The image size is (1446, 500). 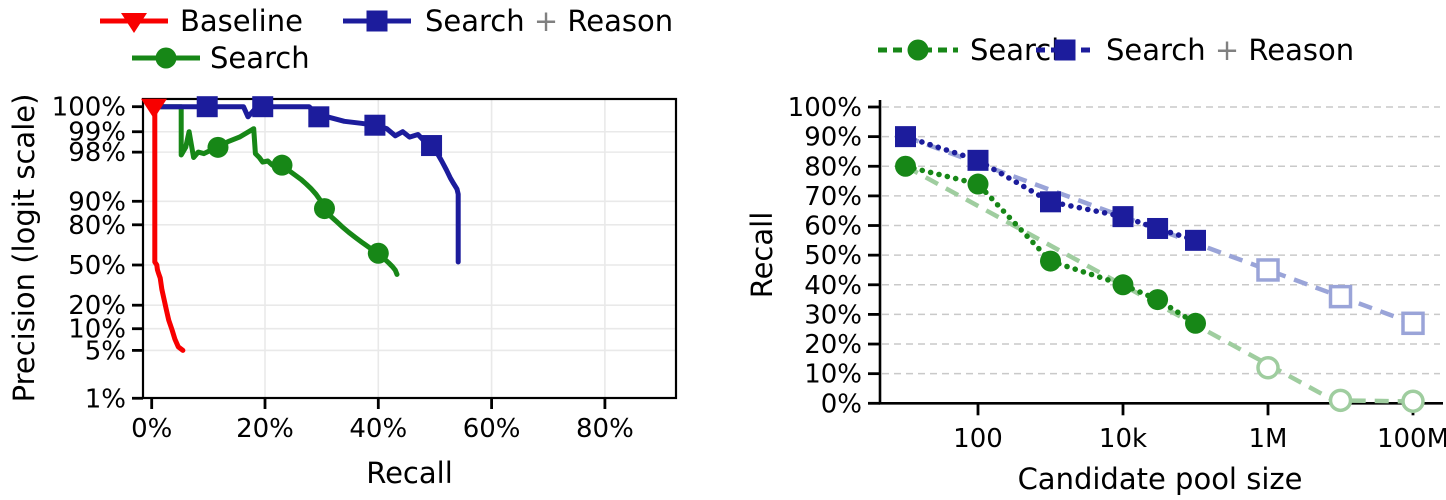 I want to click on legend-item: Search, so click(x=221, y=58).